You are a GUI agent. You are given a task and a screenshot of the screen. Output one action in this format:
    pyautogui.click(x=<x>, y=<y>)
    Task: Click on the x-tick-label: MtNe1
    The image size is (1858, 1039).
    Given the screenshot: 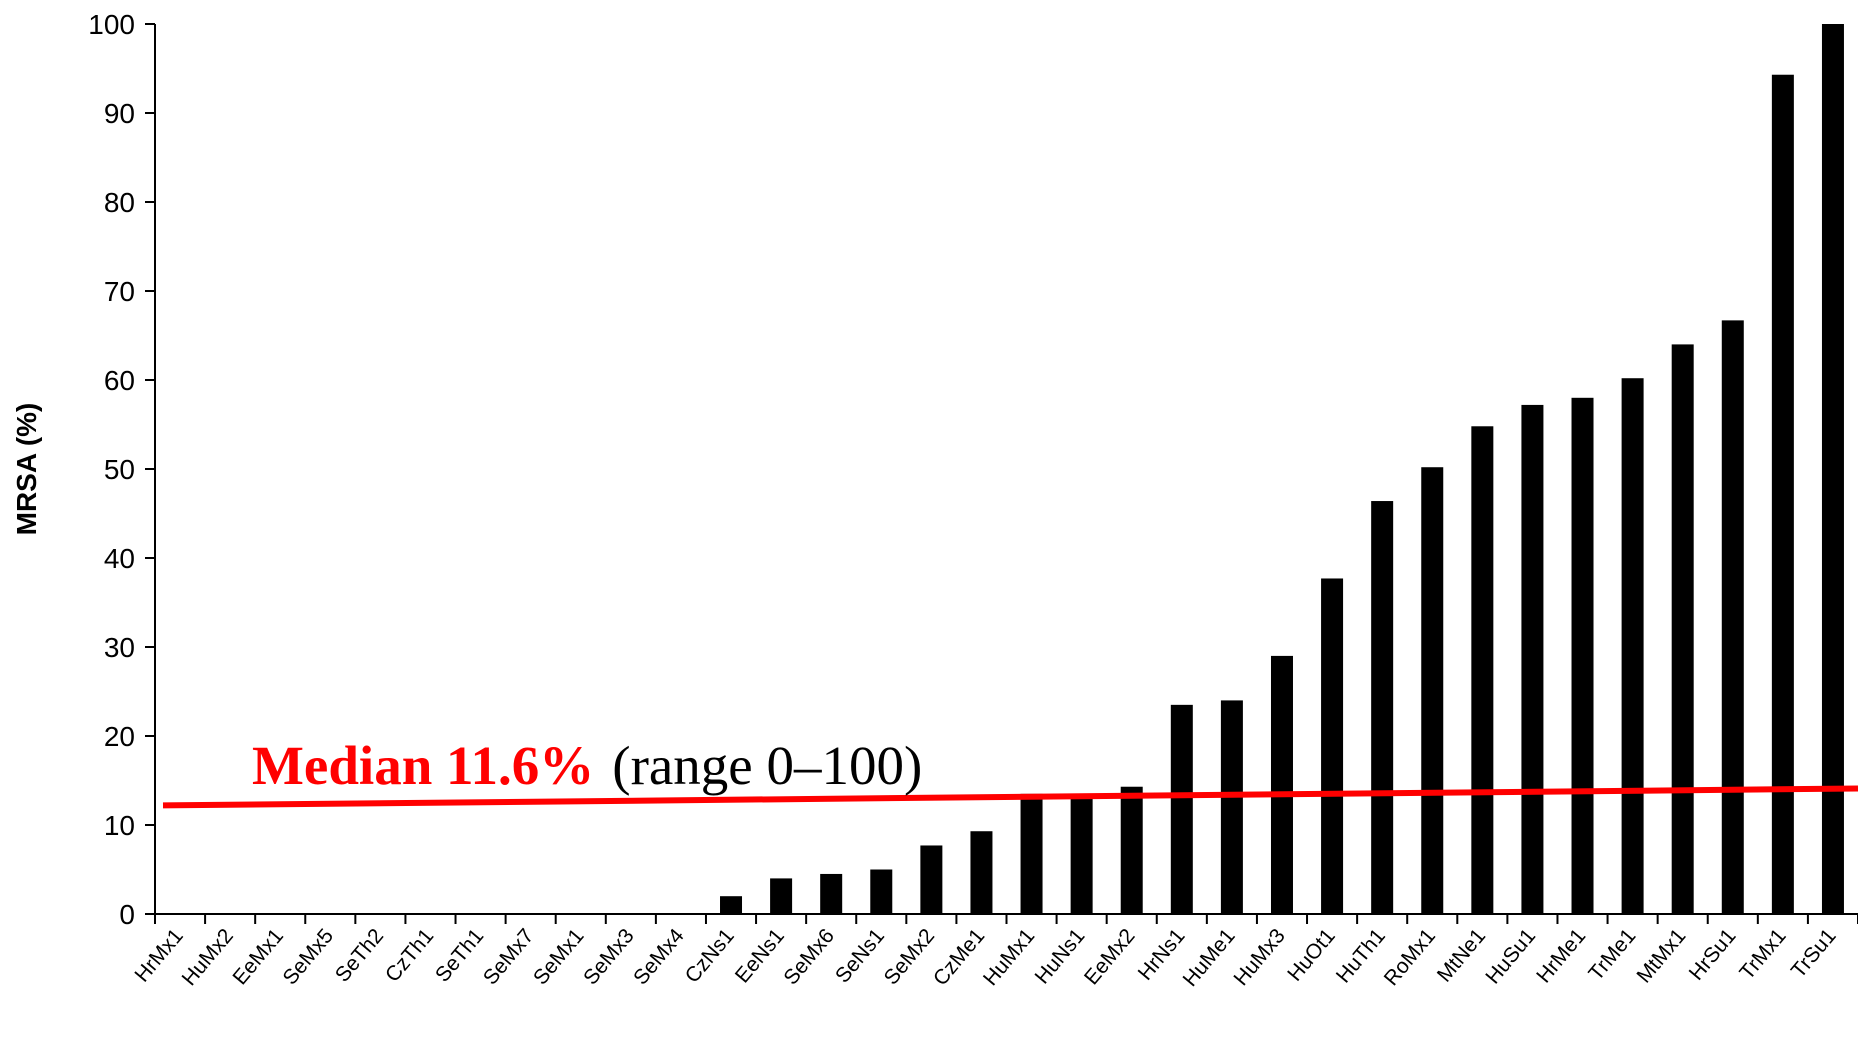 What is the action you would take?
    pyautogui.click(x=1461, y=955)
    